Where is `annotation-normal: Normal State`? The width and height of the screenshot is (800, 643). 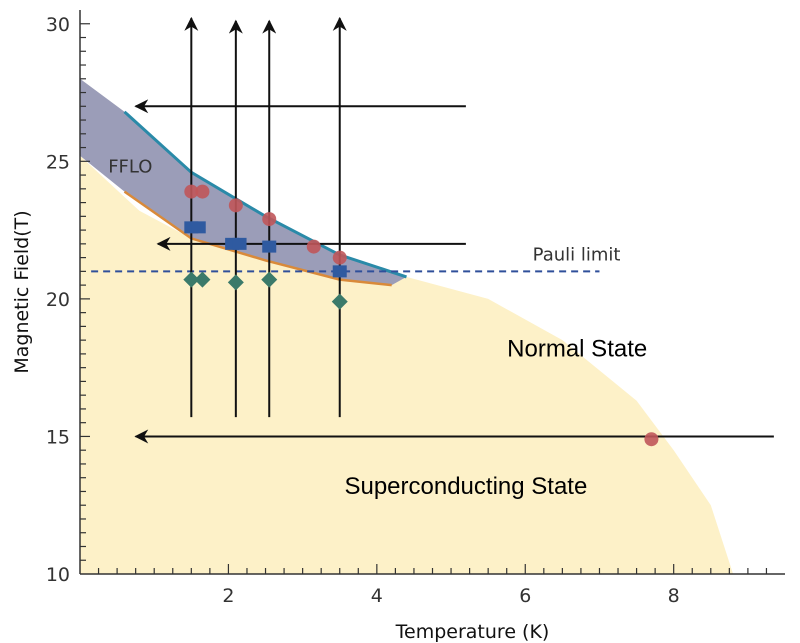 annotation-normal: Normal State is located at coordinates (577, 349).